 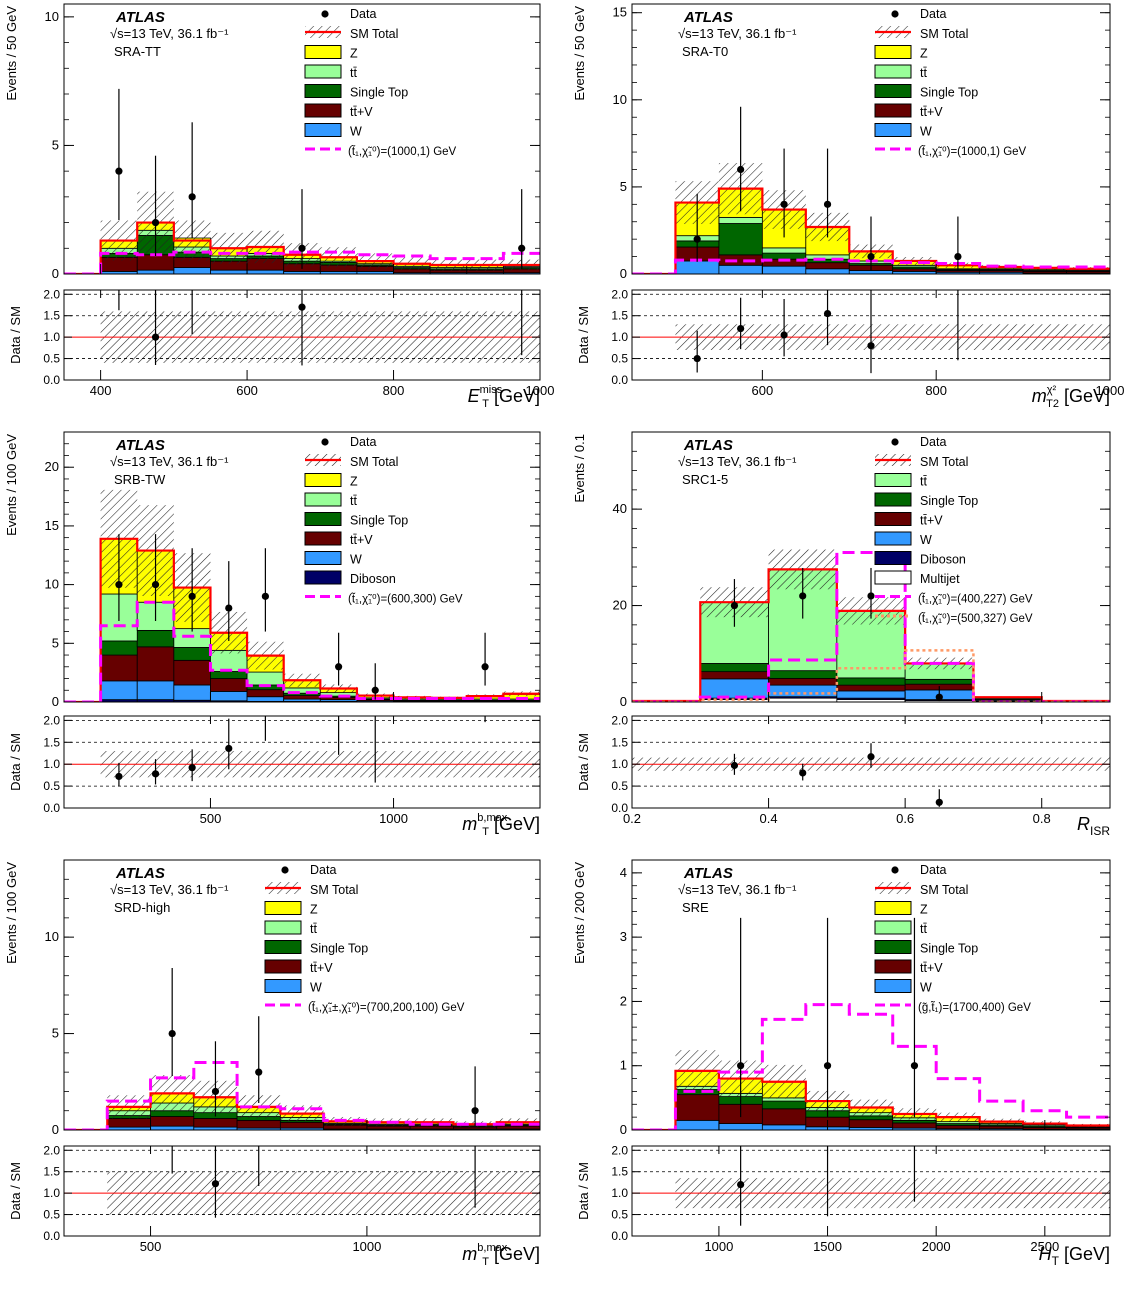 I want to click on x-tick-label: 0.8, so click(x=1042, y=818).